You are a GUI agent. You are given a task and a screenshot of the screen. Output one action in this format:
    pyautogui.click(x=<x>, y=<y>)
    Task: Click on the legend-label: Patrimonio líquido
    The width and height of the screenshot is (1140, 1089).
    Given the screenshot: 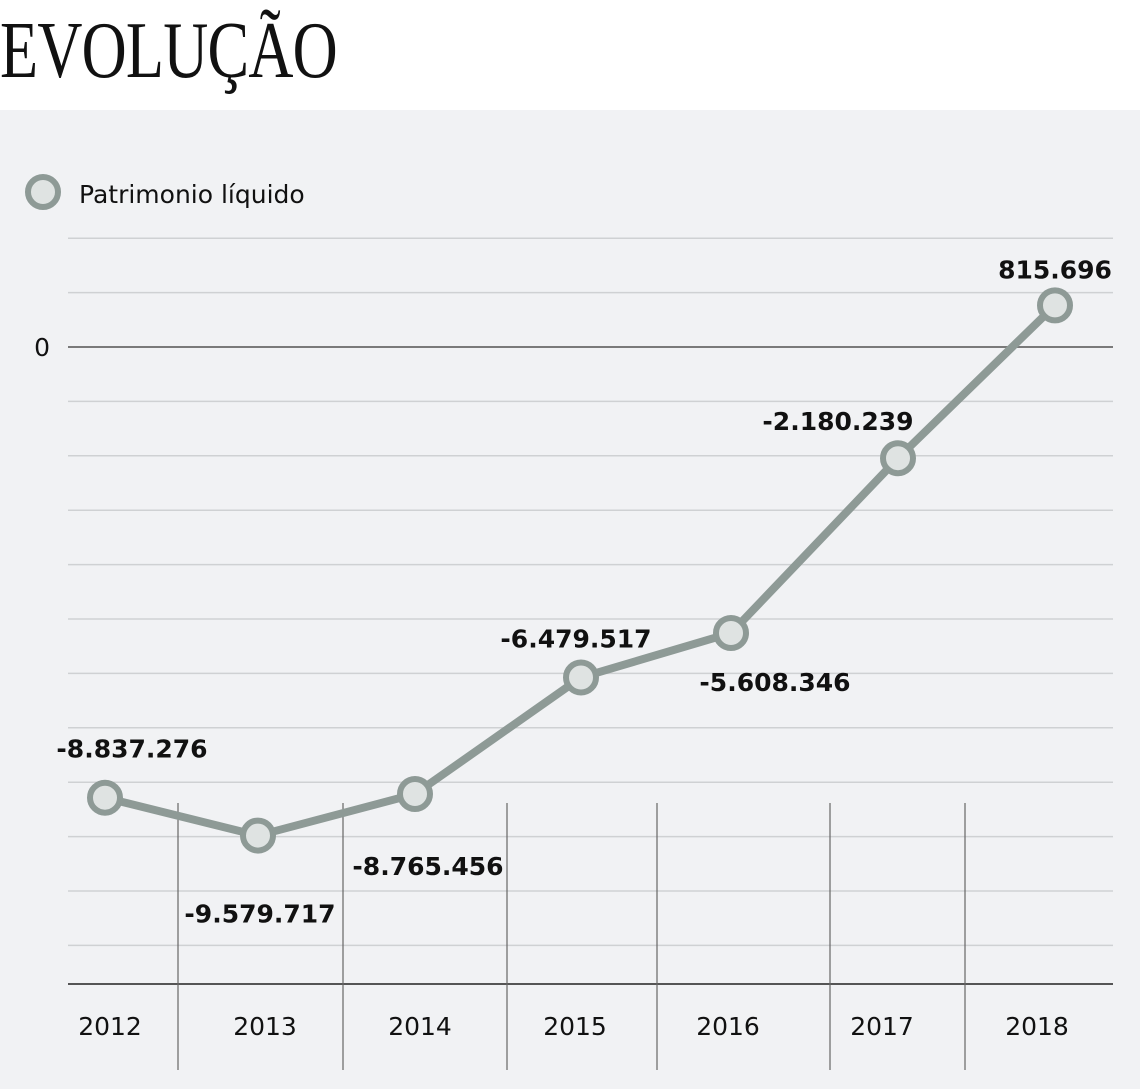 What is the action you would take?
    pyautogui.click(x=192, y=194)
    